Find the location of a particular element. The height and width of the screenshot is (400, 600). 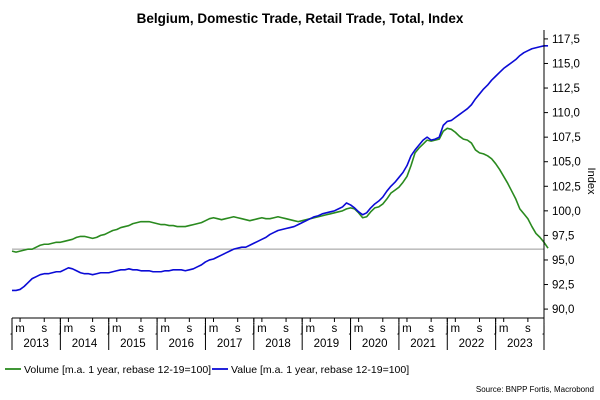

legend-label-volume: Volume [m.a. 1 year, rebase 12-19=100] is located at coordinates (117, 370).